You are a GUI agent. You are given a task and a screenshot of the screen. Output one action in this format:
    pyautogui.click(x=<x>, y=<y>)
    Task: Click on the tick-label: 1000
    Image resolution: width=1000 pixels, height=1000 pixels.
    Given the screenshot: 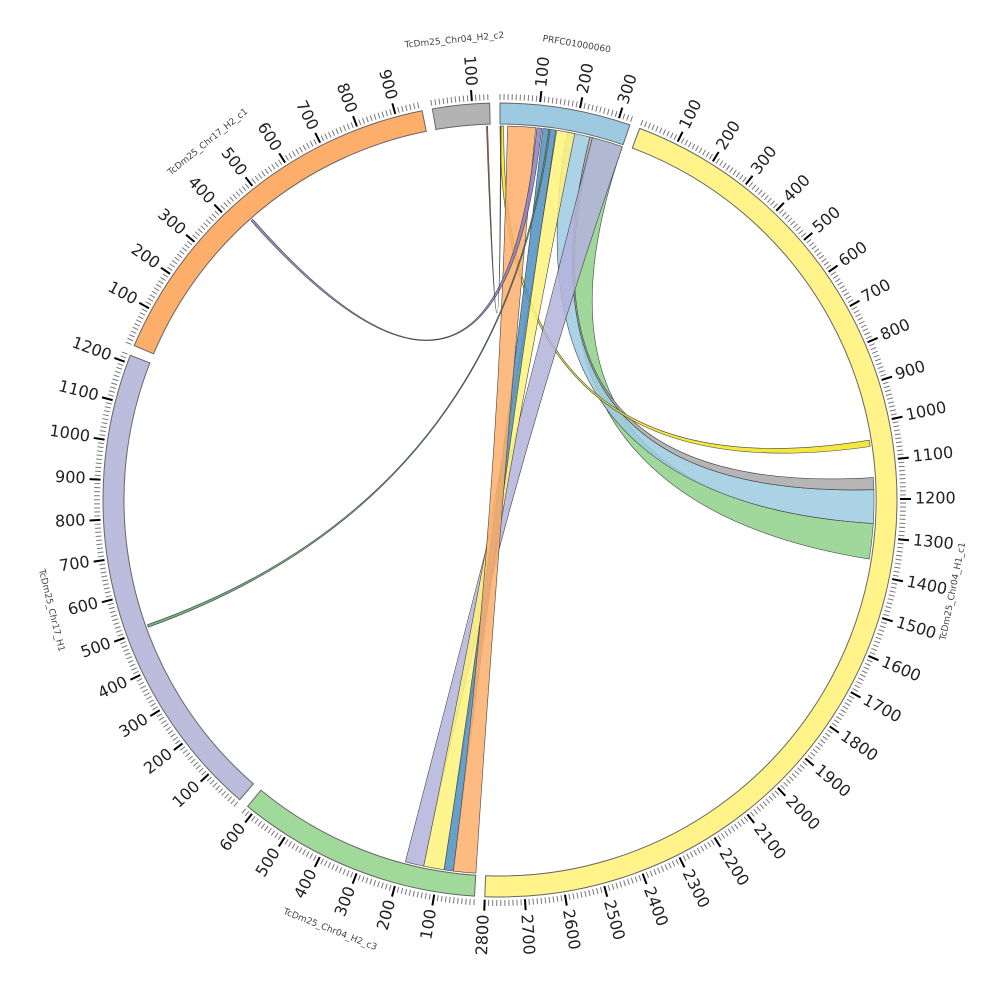 What is the action you would take?
    pyautogui.click(x=69, y=433)
    